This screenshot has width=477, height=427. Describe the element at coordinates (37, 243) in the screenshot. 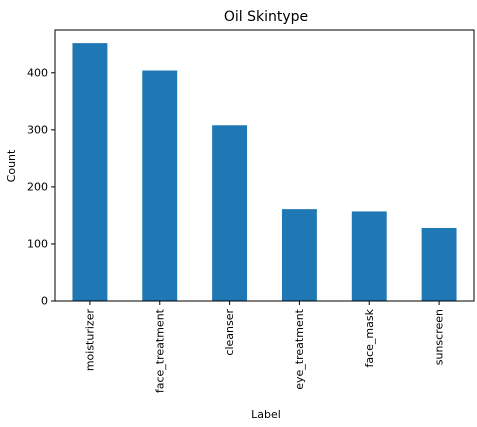

I see `y-tick-label: 100` at that location.